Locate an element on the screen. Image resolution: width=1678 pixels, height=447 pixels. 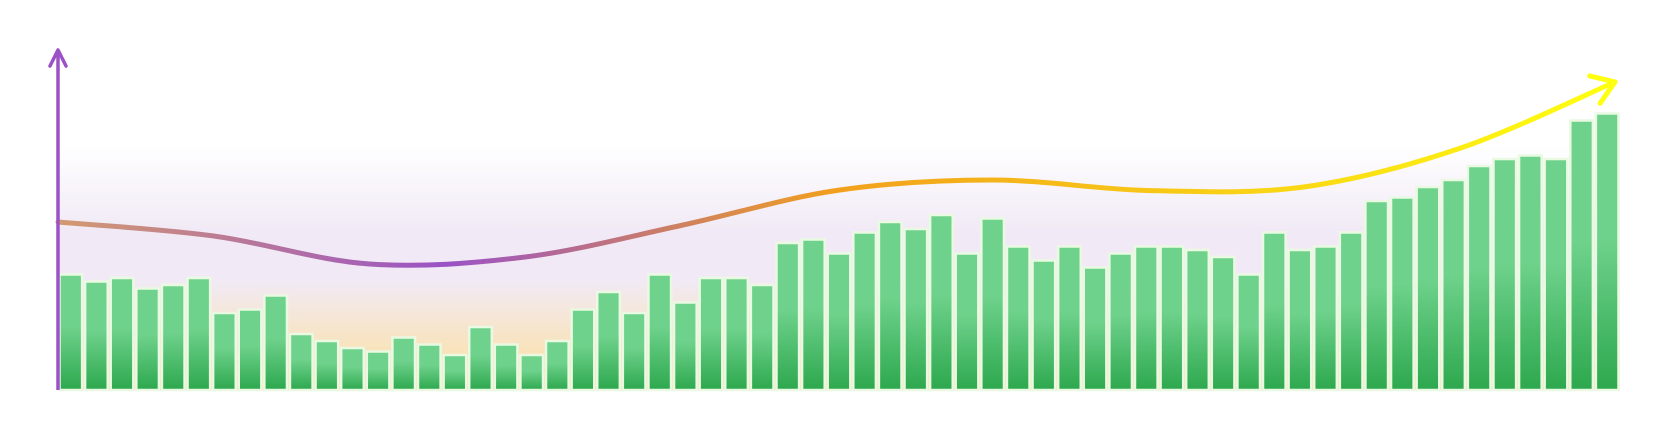
y-axis-arrowhead is located at coordinates (58, 58).